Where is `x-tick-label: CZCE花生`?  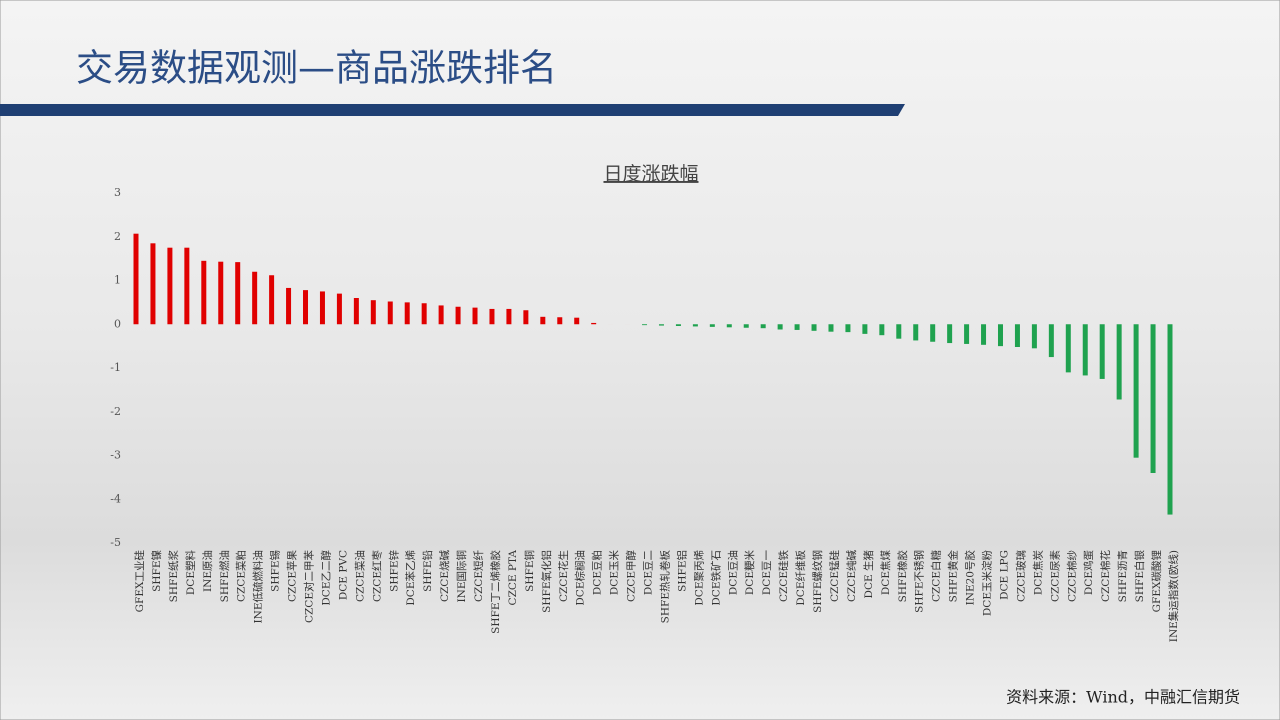 x-tick-label: CZCE花生 is located at coordinates (563, 576).